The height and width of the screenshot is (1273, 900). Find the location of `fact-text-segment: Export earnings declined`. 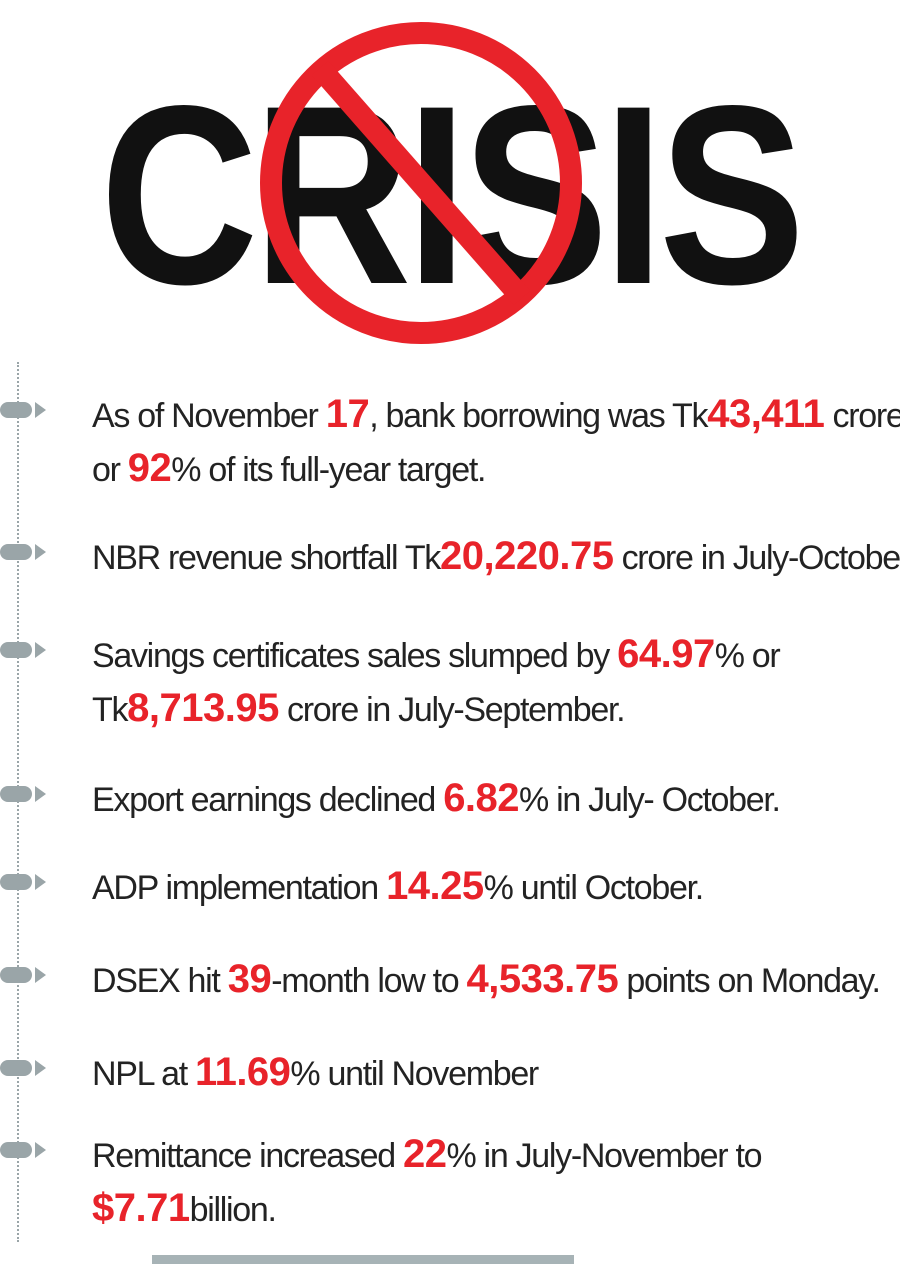

fact-text-segment: Export earnings declined is located at coordinates (268, 800).